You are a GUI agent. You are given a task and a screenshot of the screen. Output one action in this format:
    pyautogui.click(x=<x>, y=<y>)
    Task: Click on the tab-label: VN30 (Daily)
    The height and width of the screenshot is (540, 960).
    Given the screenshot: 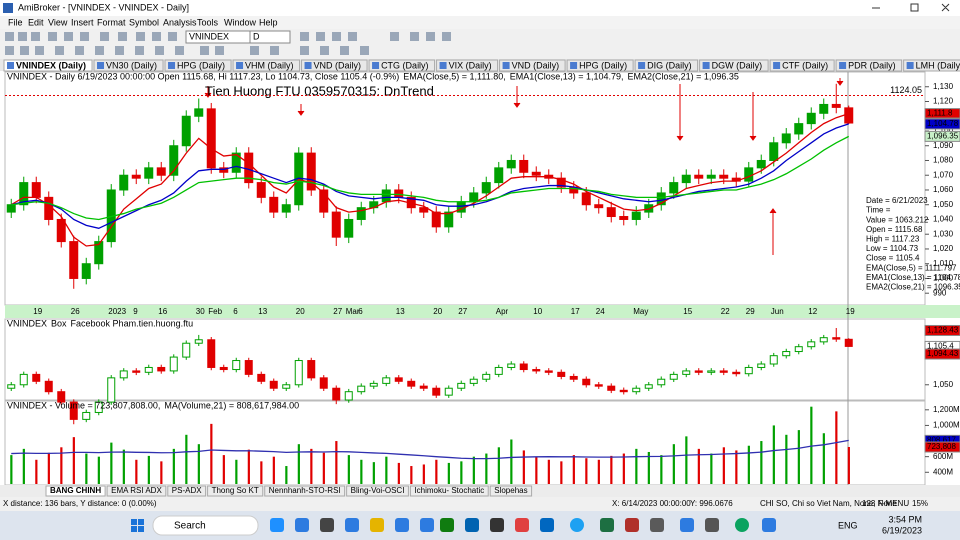 What is the action you would take?
    pyautogui.click(x=131, y=65)
    